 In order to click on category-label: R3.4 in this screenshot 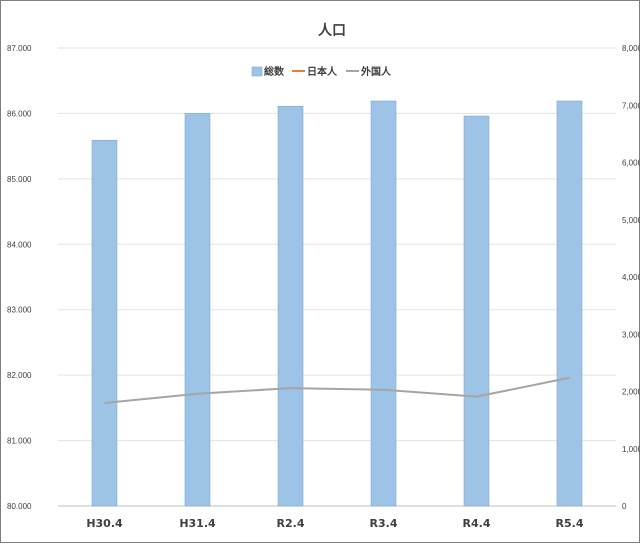, I will do `click(384, 523)`.